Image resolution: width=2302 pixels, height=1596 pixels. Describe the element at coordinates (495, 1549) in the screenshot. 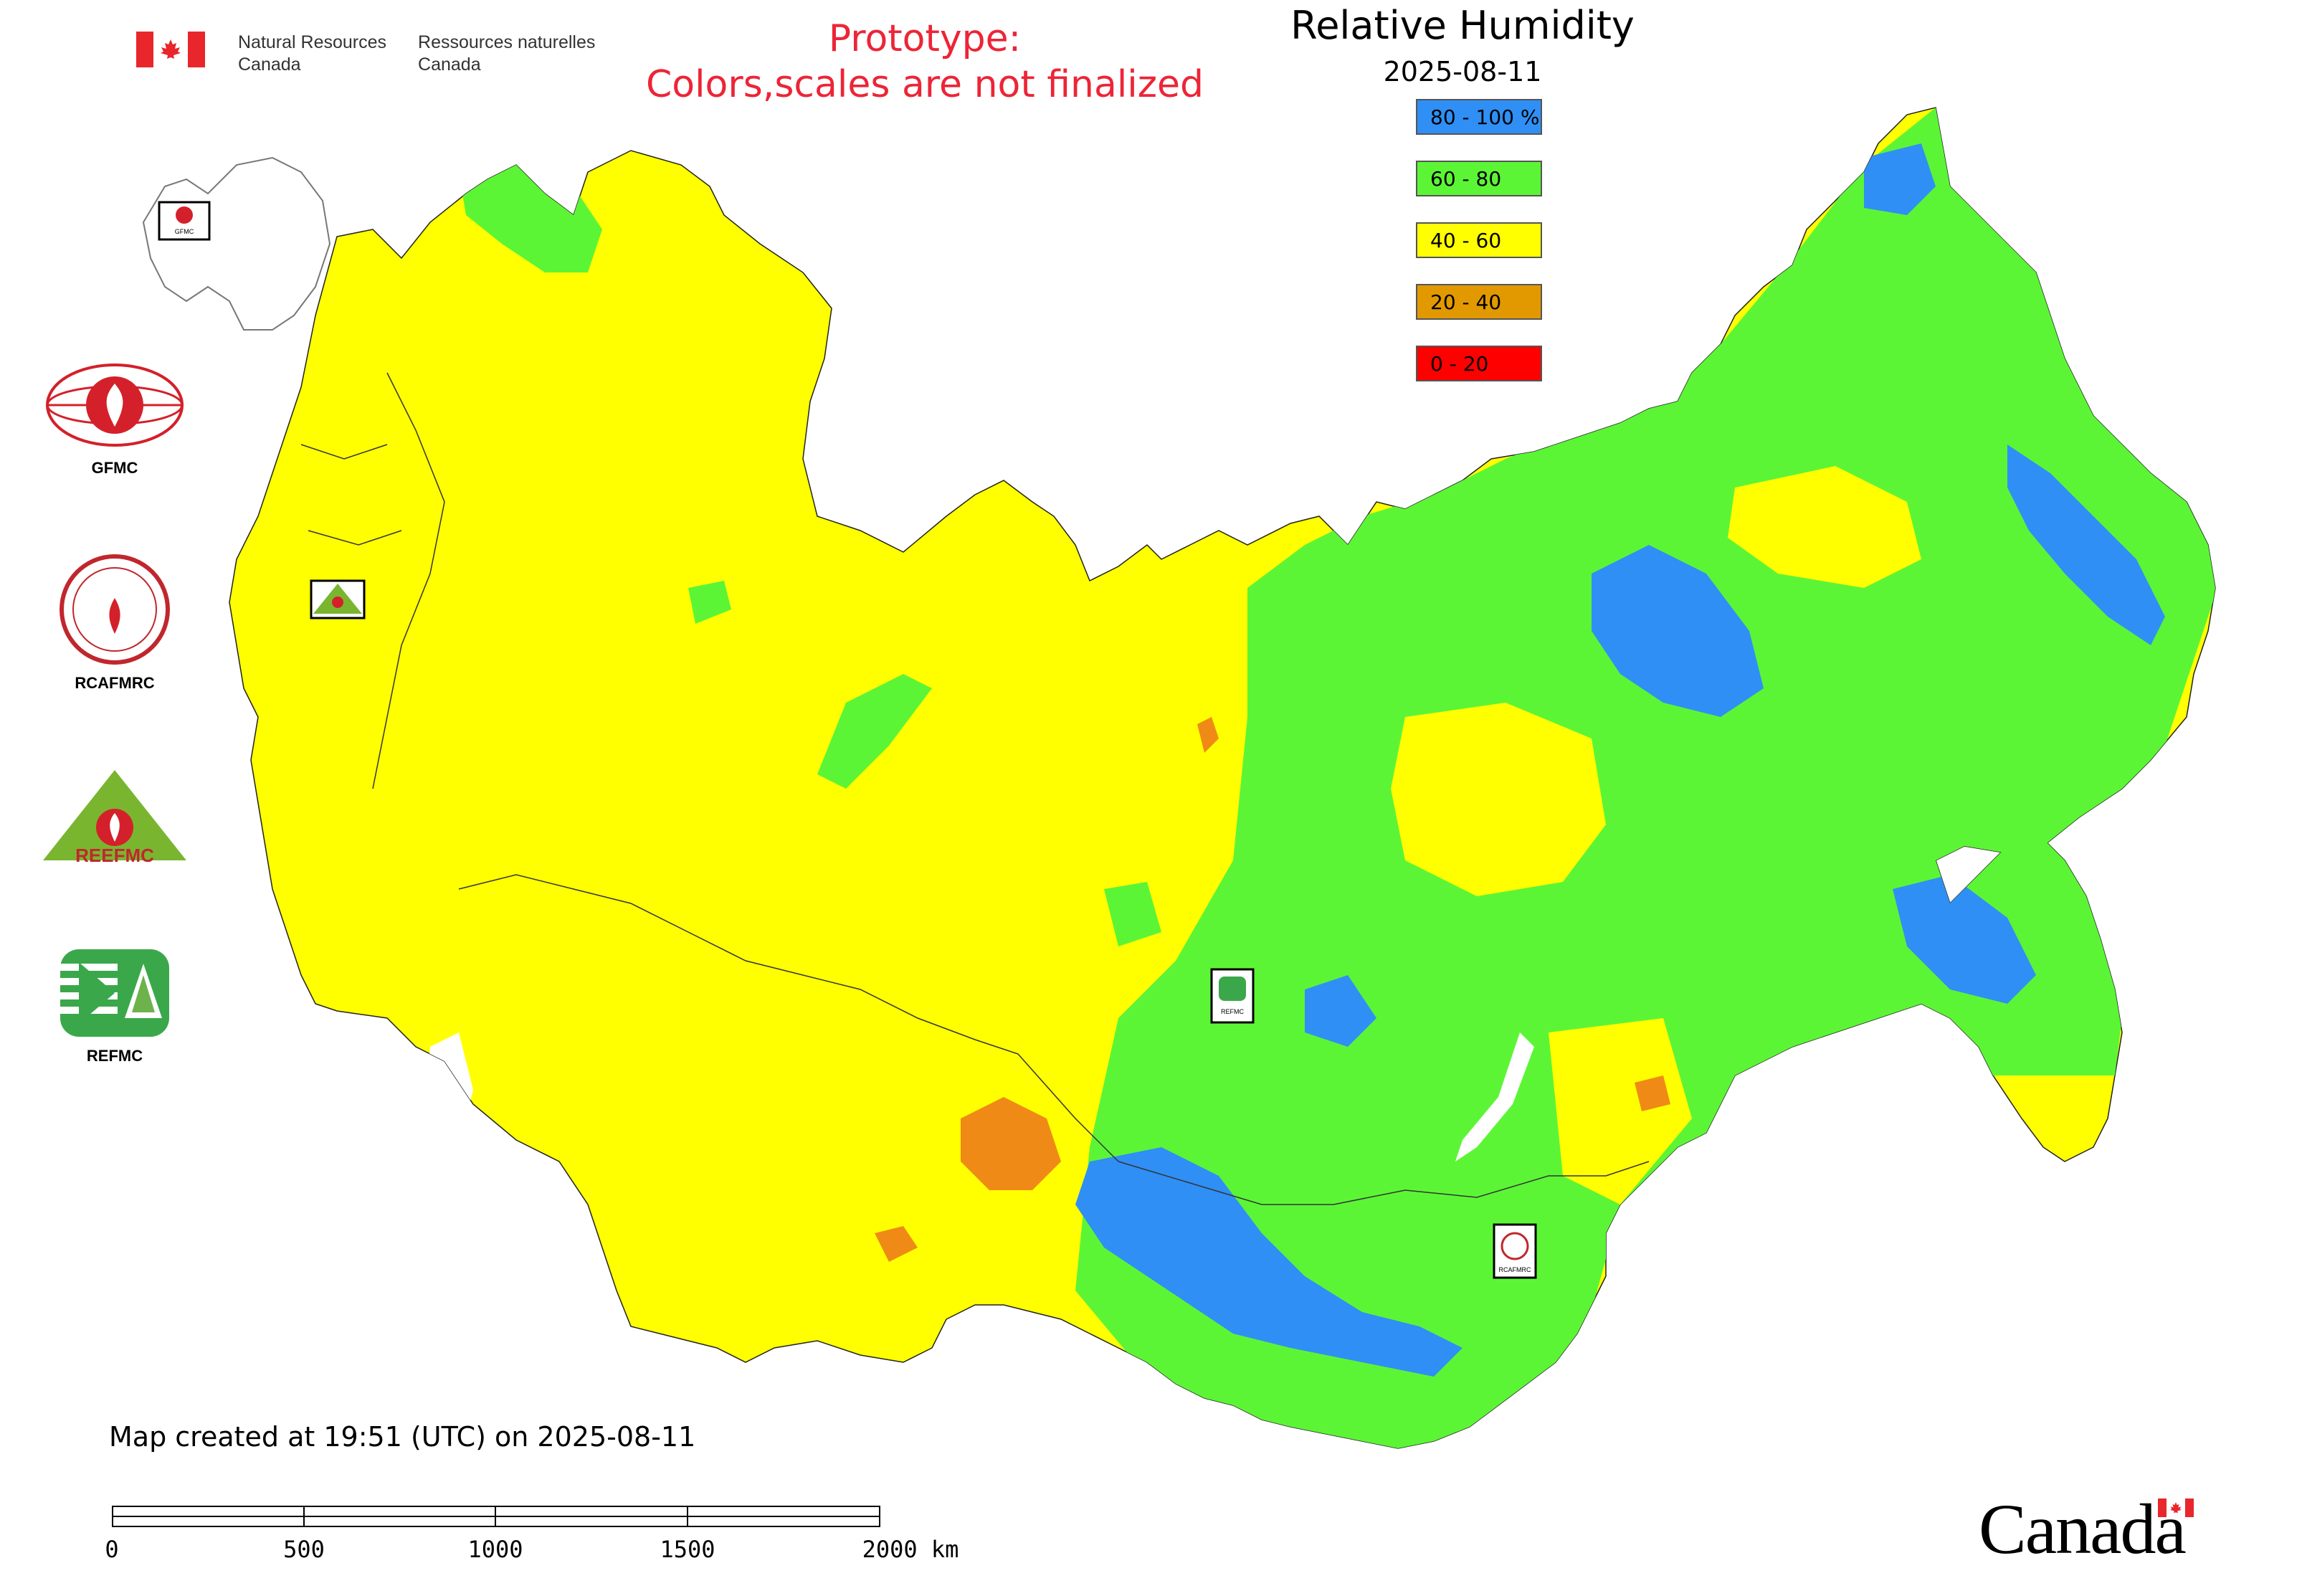

I see `scale-tick-1000: 1000` at that location.